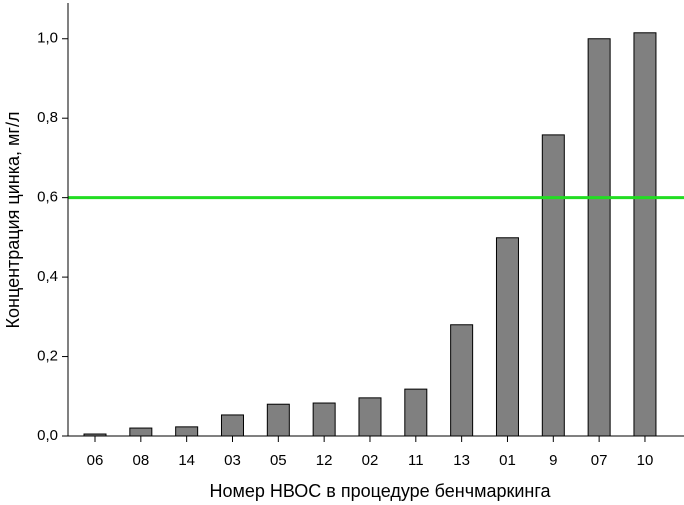 The height and width of the screenshot is (505, 684). Describe the element at coordinates (47, 435) in the screenshot. I see `y-tick-label: 0,0` at that location.